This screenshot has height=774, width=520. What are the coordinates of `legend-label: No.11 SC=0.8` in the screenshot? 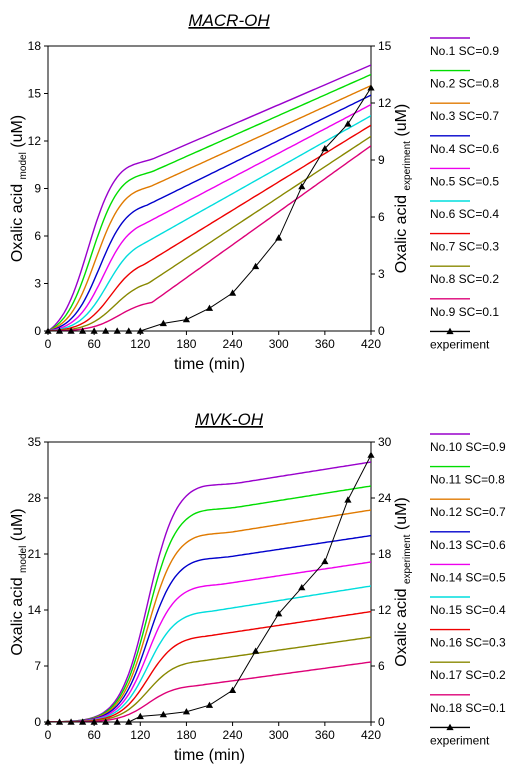 It's located at (467, 480).